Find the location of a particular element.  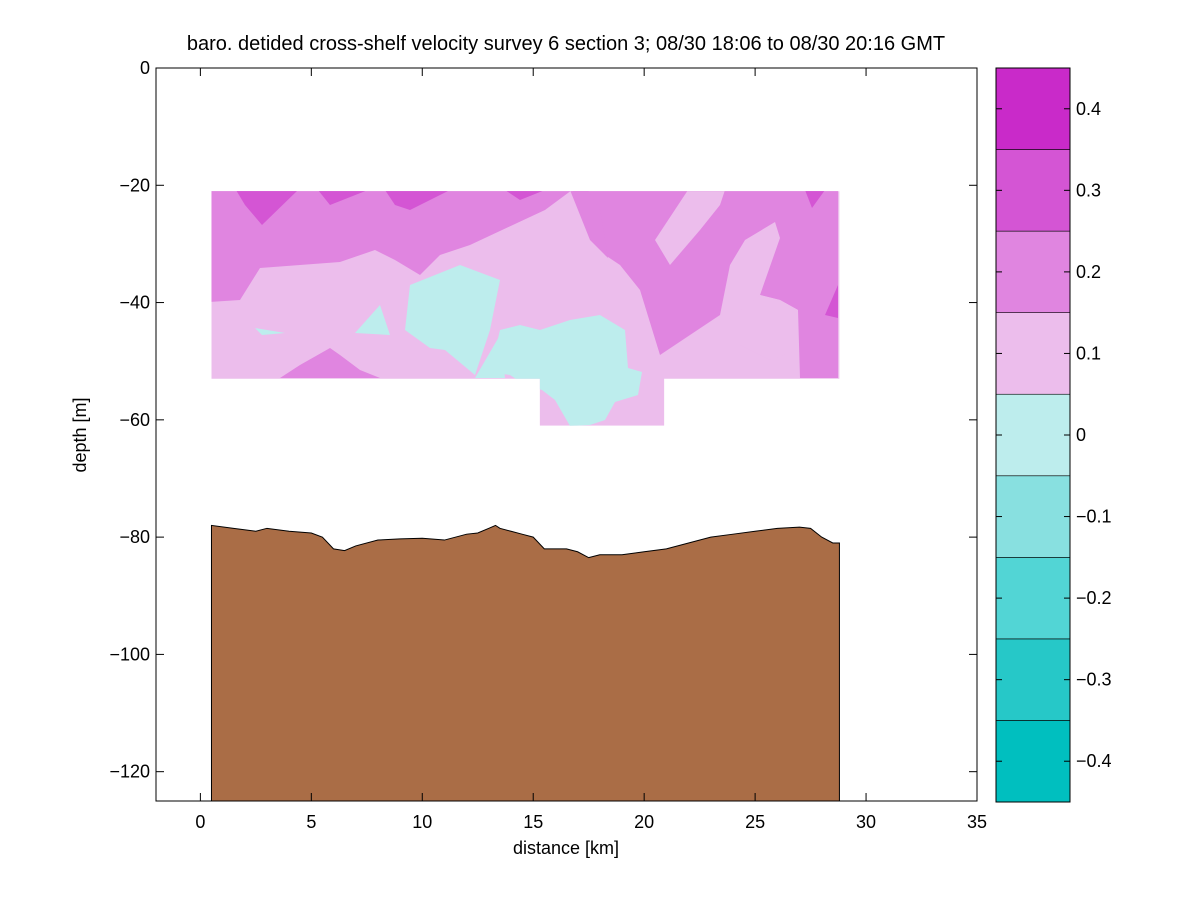

x-tick-label: 0 is located at coordinates (200, 822).